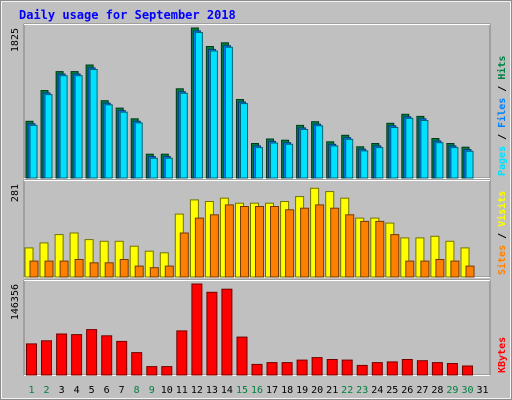 The width and height of the screenshot is (512, 400). What do you see at coordinates (502, 113) in the screenshot?
I see `side-label-files: Files` at bounding box center [502, 113].